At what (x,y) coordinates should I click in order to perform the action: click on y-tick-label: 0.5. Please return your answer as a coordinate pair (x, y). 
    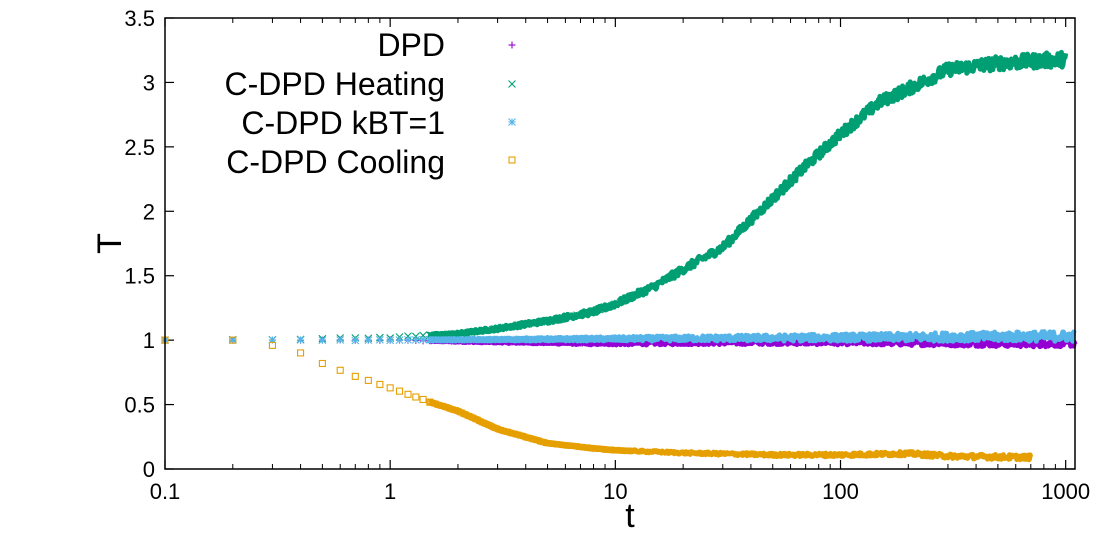
    Looking at the image, I should click on (139, 405).